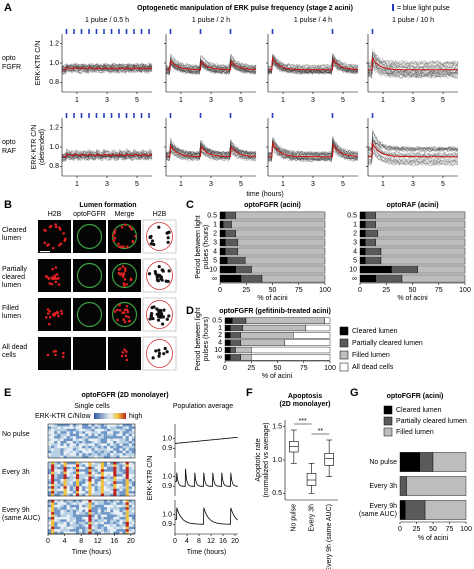  What do you see at coordinates (246, 290) in the screenshot?
I see `x-tick-label: 25` at bounding box center [246, 290].